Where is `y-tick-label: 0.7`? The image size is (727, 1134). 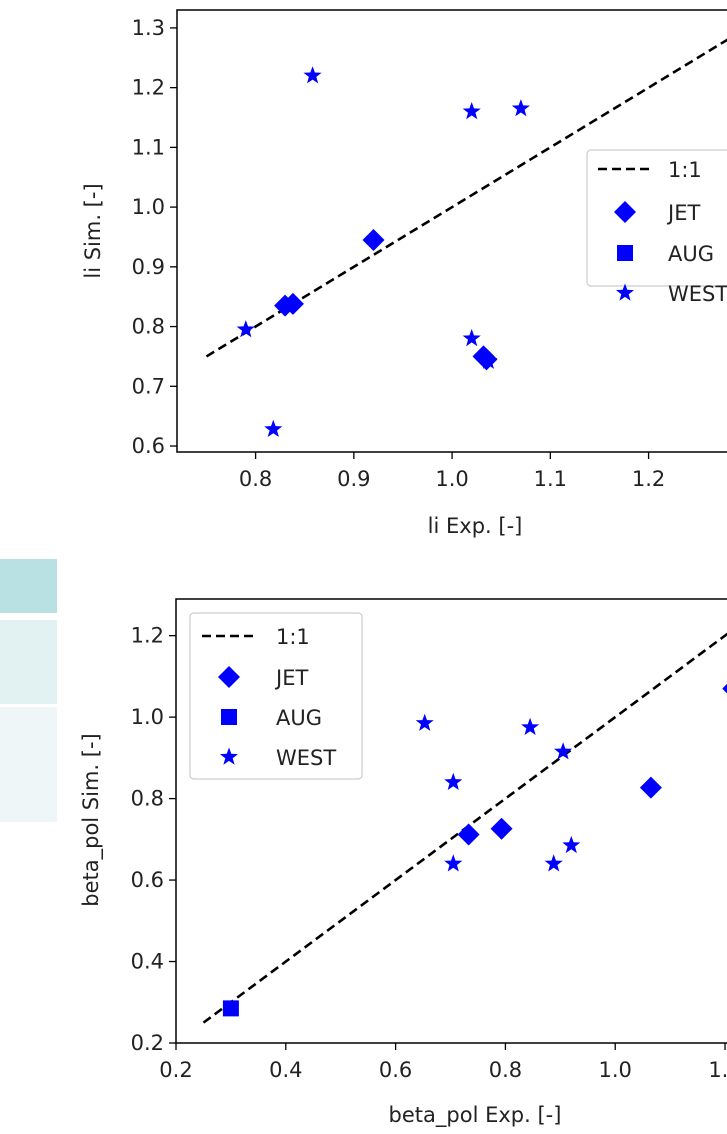
y-tick-label: 0.7 is located at coordinates (148, 386).